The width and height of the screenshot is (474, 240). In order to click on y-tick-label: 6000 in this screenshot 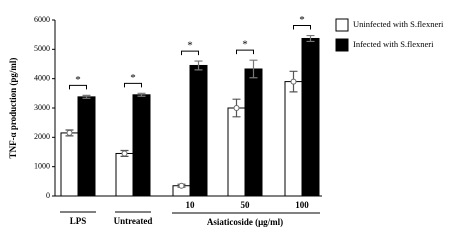, I will do `click(42, 19)`.